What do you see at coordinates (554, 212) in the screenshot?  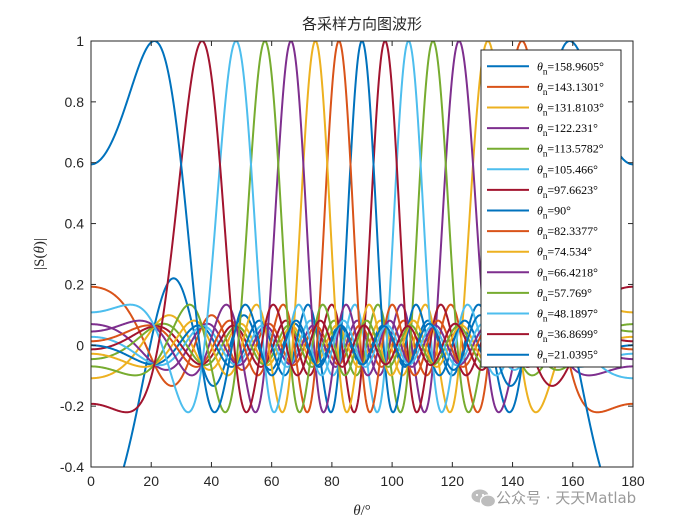 I see `legend-entry: θn=90°` at bounding box center [554, 212].